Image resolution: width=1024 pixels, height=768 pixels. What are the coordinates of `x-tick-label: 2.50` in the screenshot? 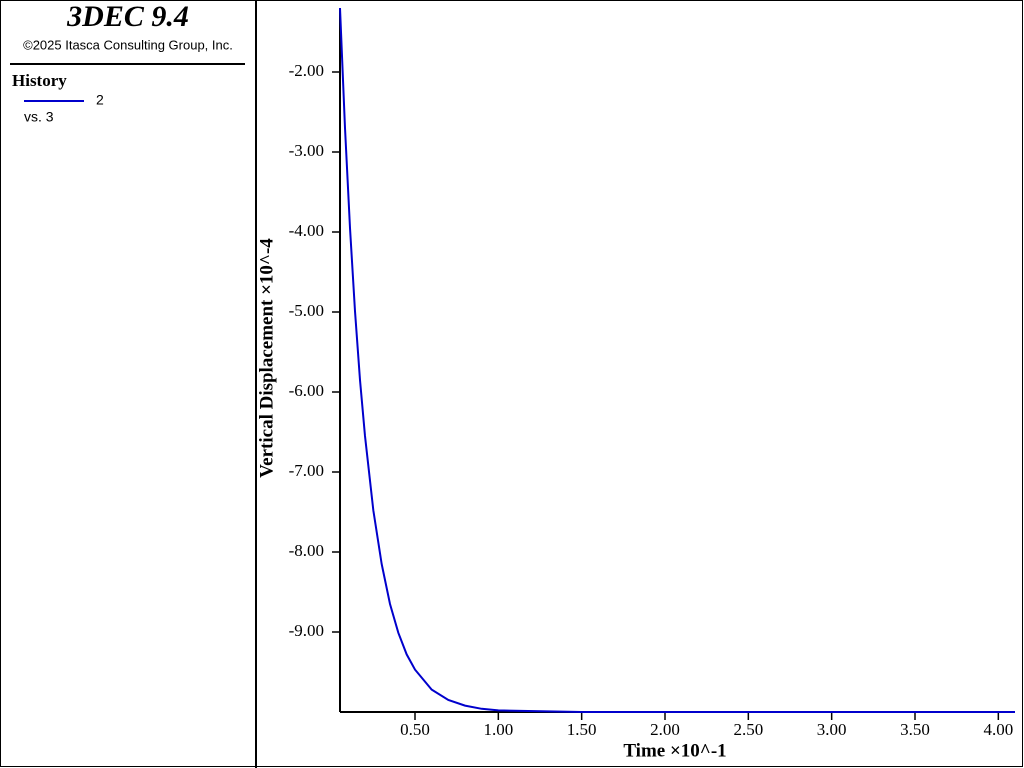 It's located at (748, 729).